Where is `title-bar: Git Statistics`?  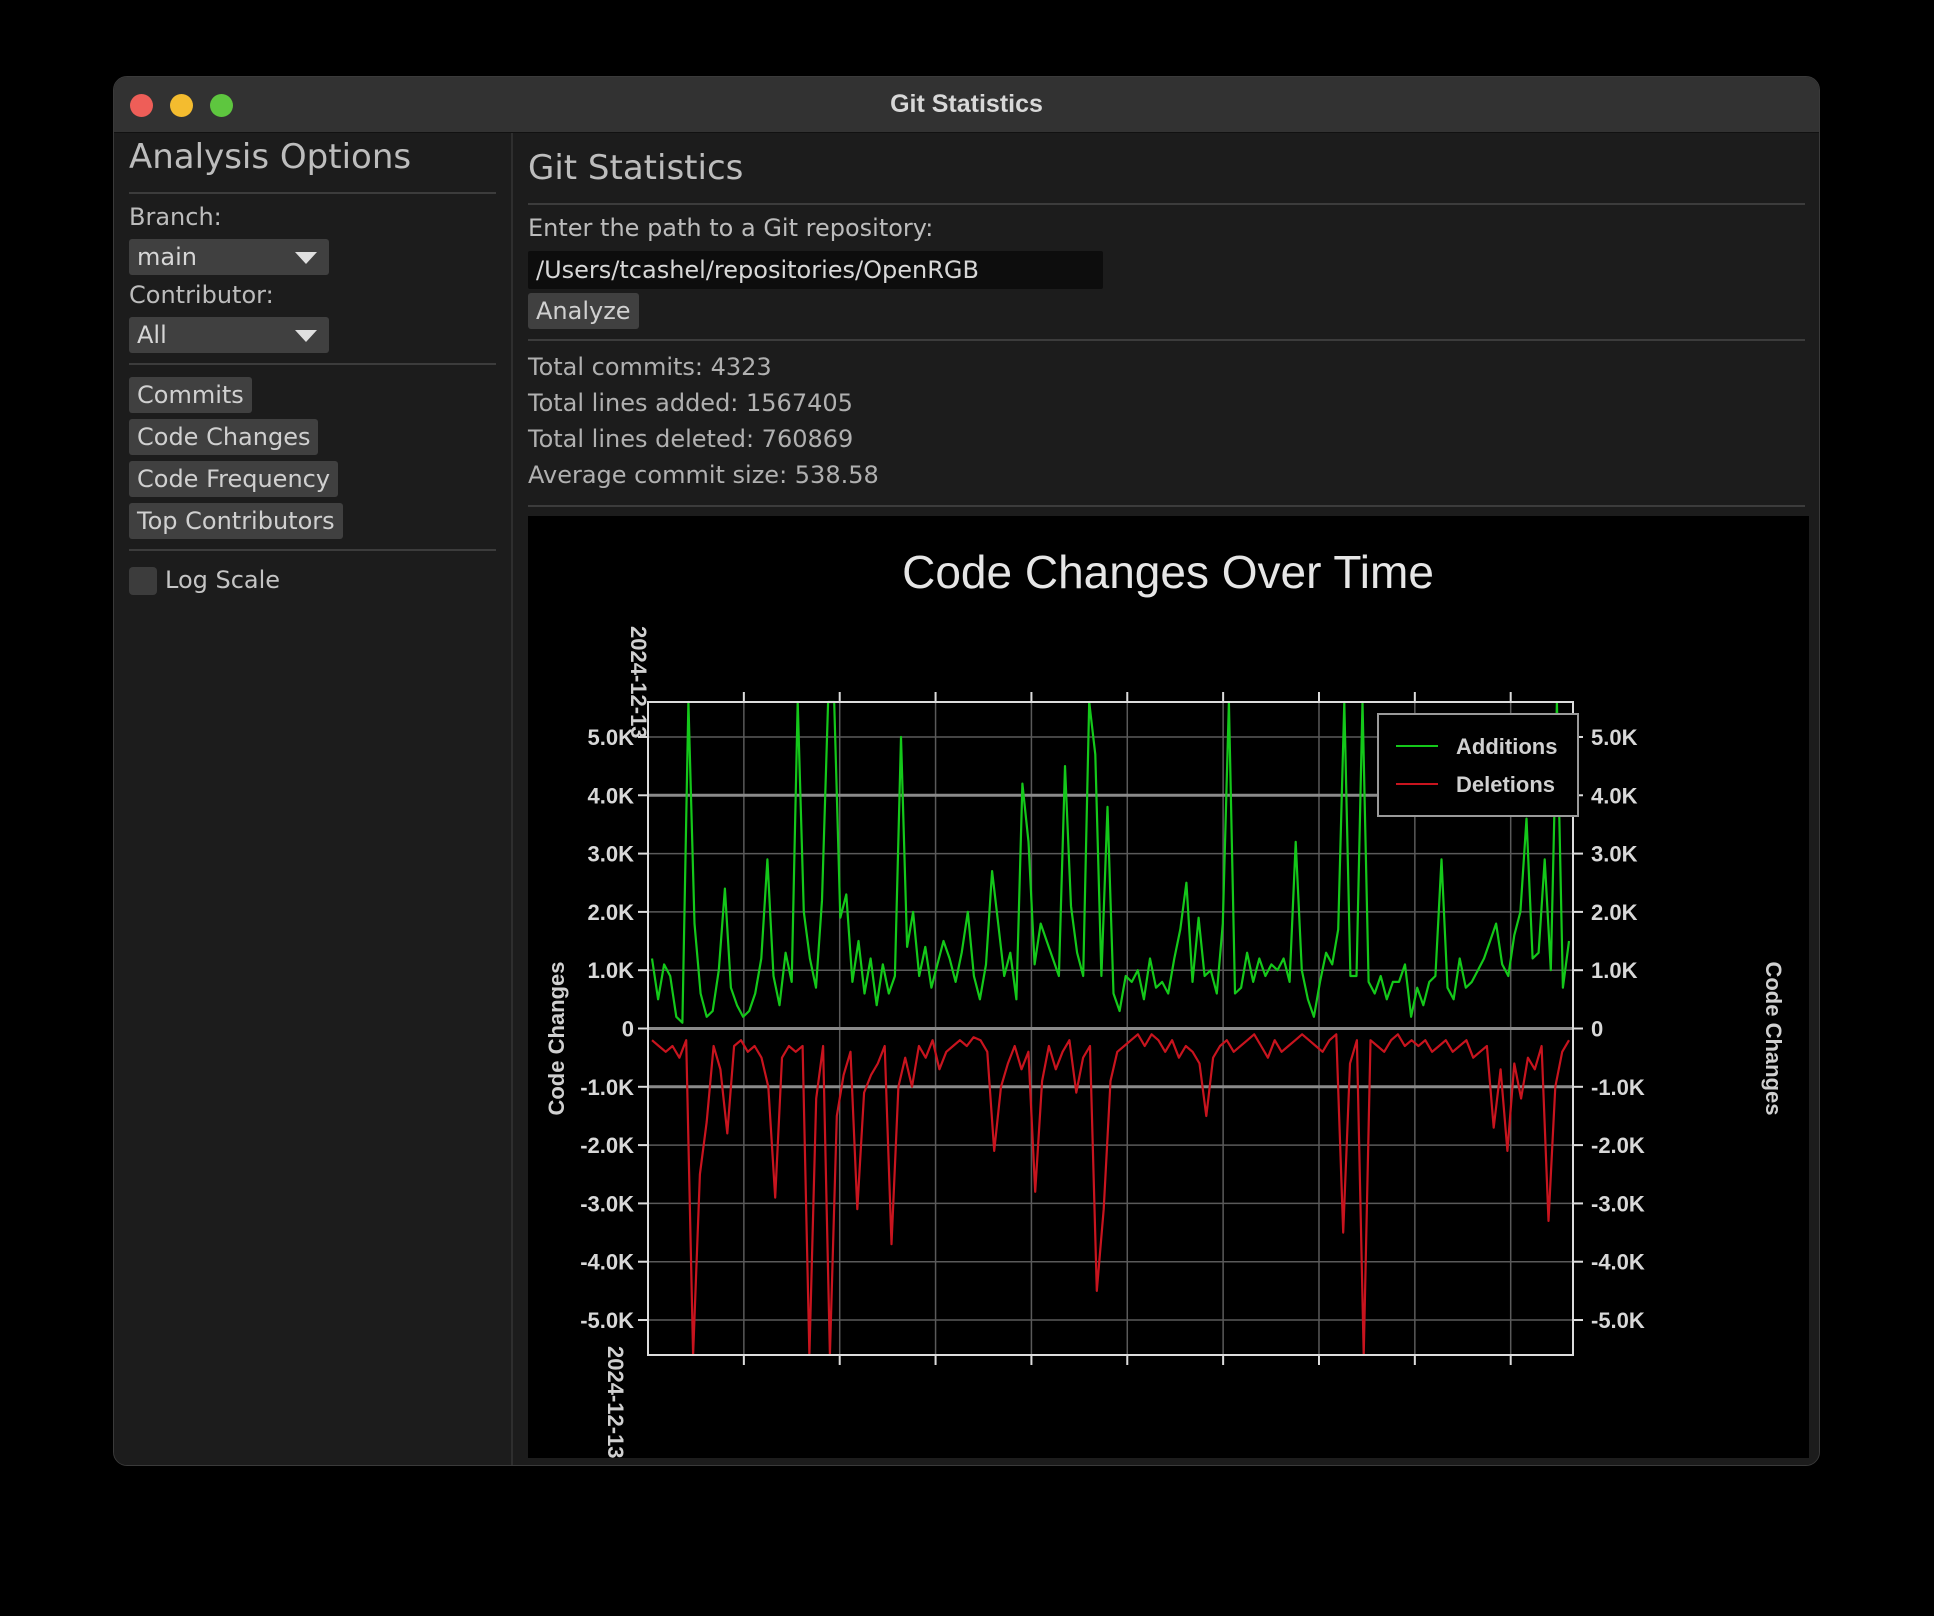
title-bar: Git Statistics is located at coordinates (966, 105).